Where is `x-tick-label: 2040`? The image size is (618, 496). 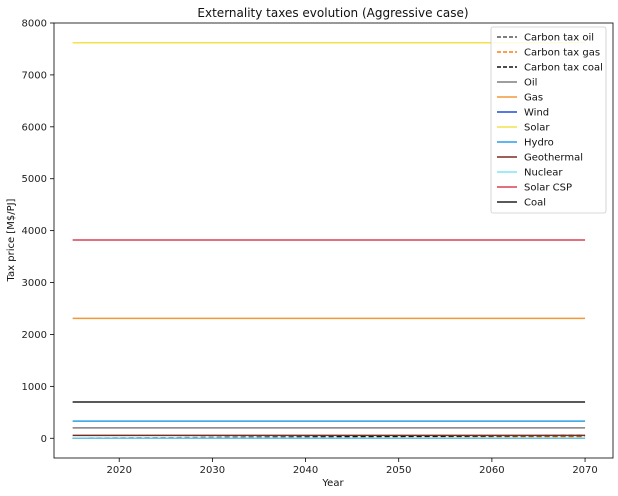 x-tick-label: 2040 is located at coordinates (305, 470).